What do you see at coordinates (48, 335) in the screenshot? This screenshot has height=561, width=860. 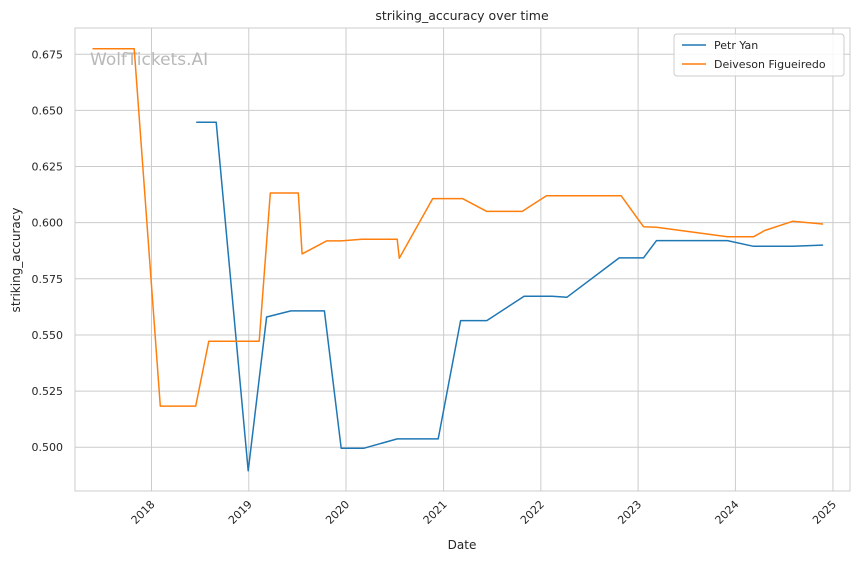 I see `y-tick-label: 0.550` at bounding box center [48, 335].